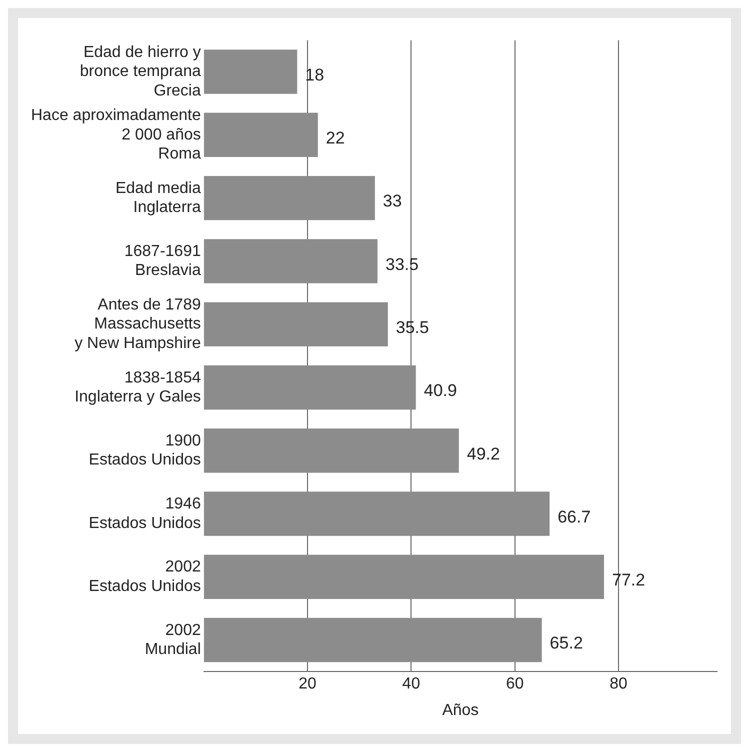  What do you see at coordinates (574, 516) in the screenshot?
I see `data-label: 66.7` at bounding box center [574, 516].